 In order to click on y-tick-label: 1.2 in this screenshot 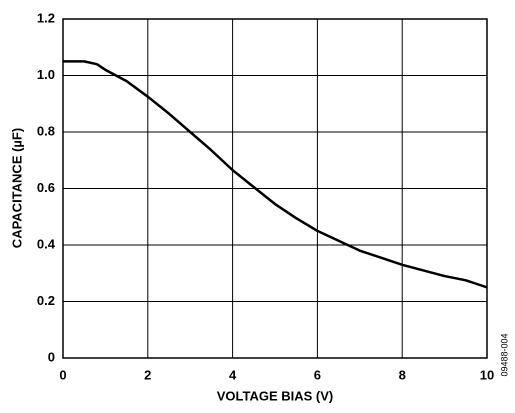, I will do `click(46, 17)`.